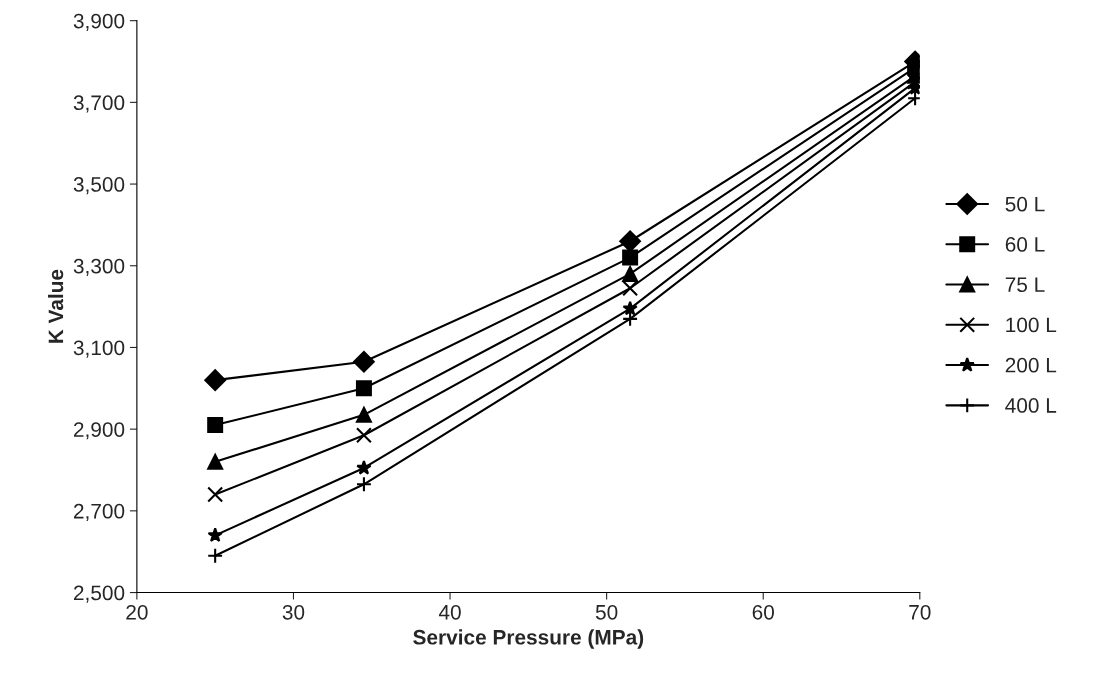 The width and height of the screenshot is (1095, 689). What do you see at coordinates (763, 612) in the screenshot?
I see `x-tick-label: 60` at bounding box center [763, 612].